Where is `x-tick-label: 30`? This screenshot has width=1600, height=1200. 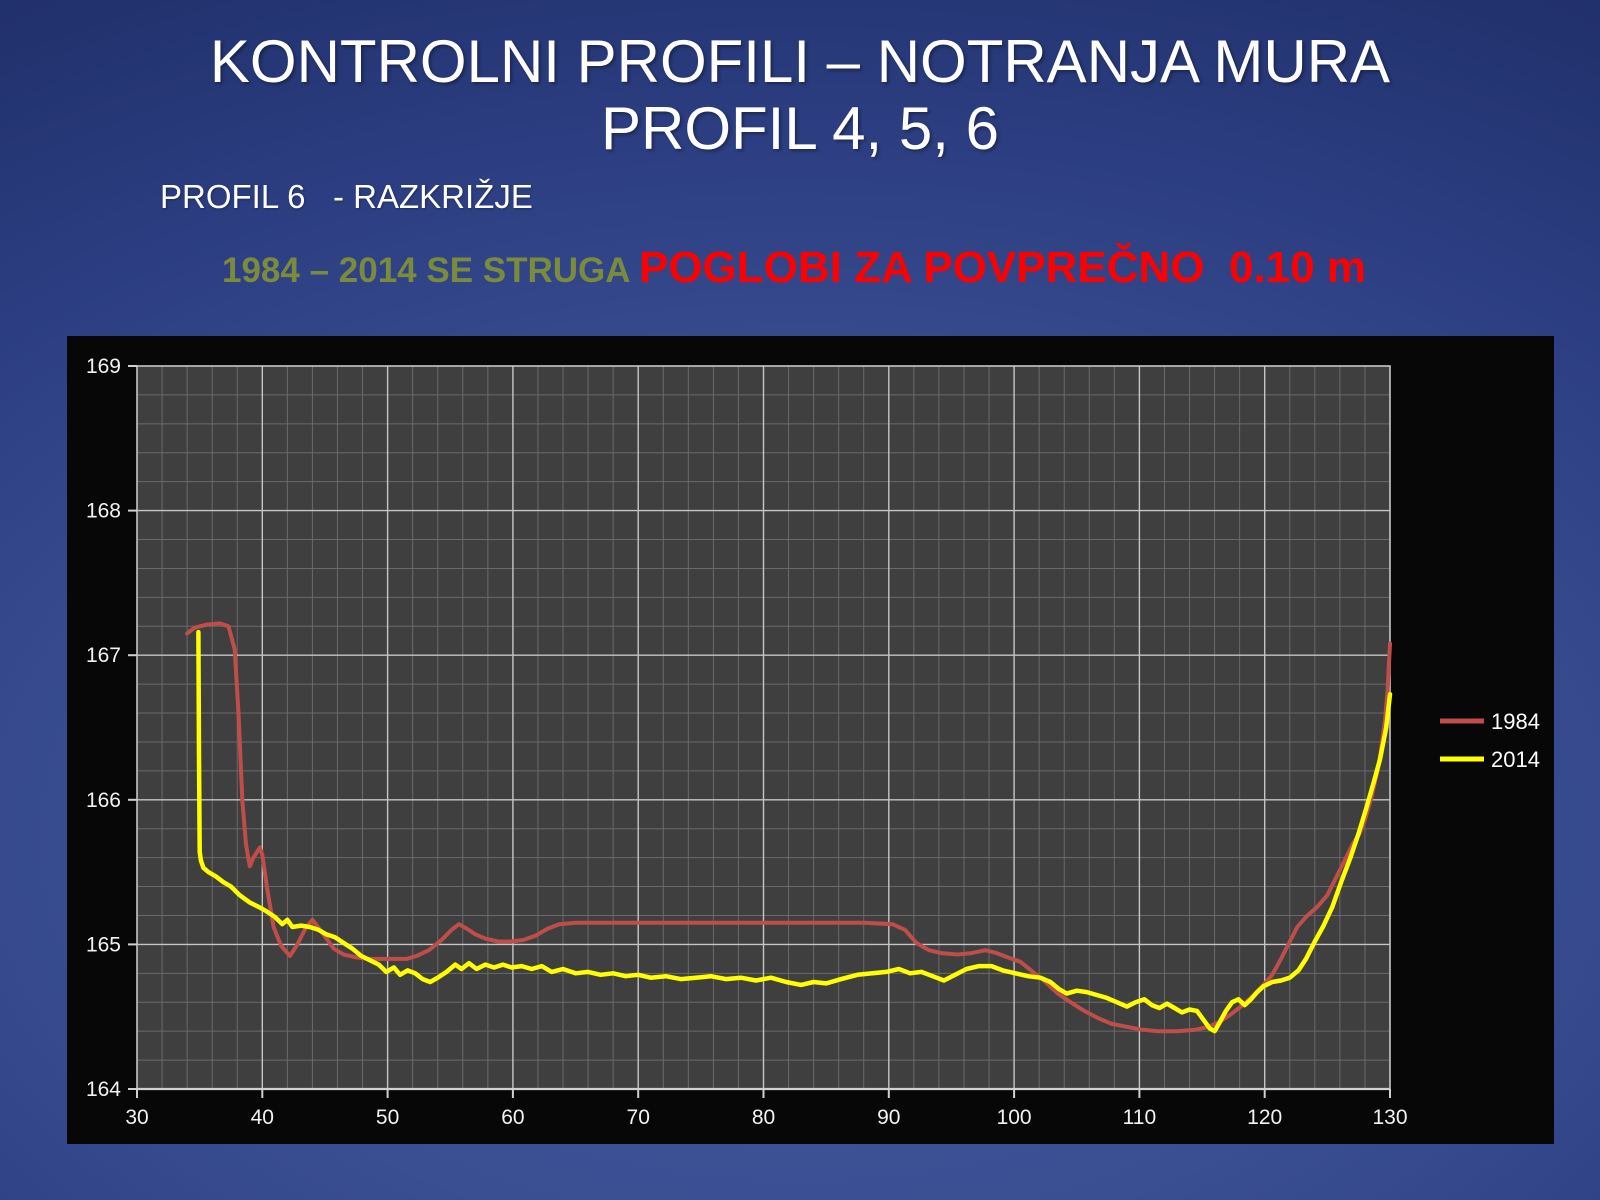
x-tick-label: 30 is located at coordinates (136, 1117).